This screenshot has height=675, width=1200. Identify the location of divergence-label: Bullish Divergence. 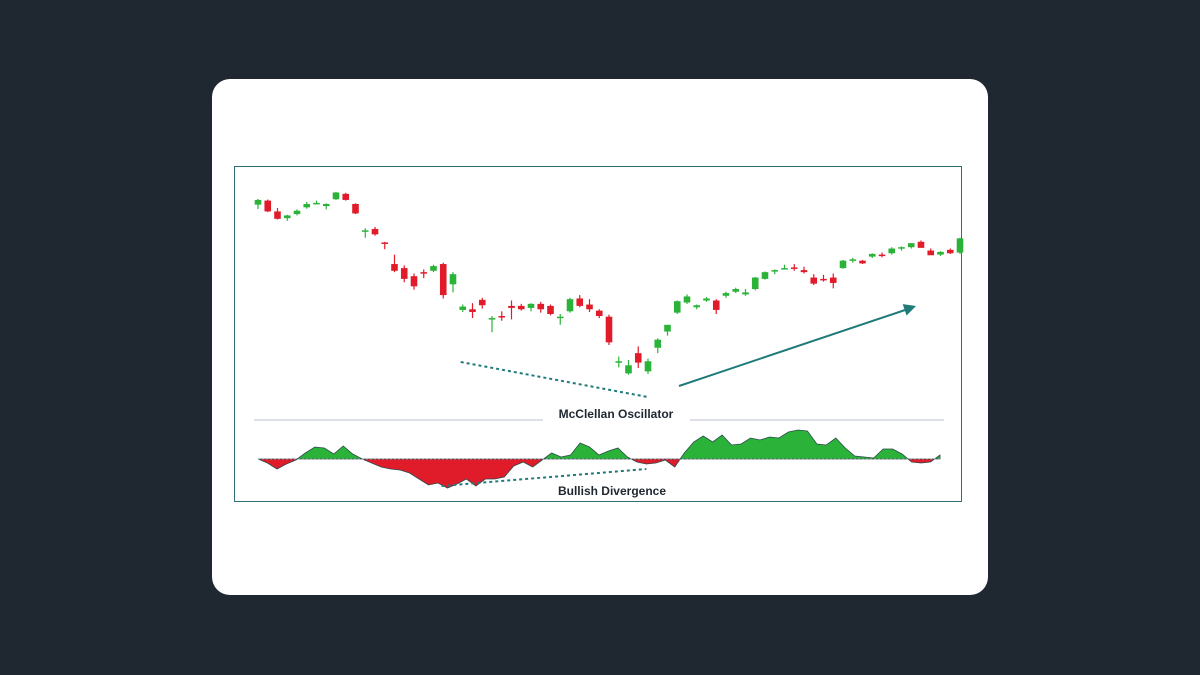
(612, 491).